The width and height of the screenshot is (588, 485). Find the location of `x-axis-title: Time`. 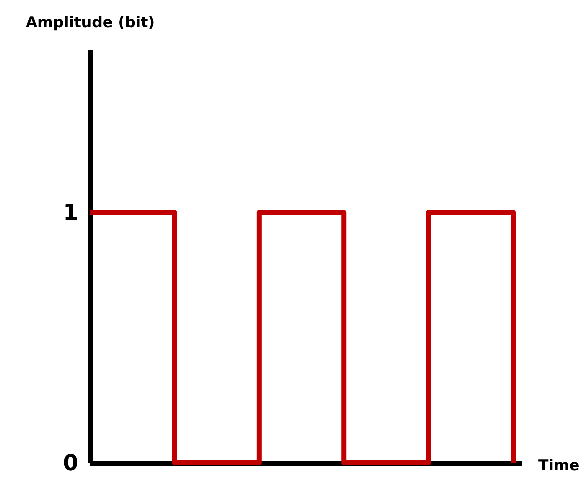

x-axis-title: Time is located at coordinates (559, 465).